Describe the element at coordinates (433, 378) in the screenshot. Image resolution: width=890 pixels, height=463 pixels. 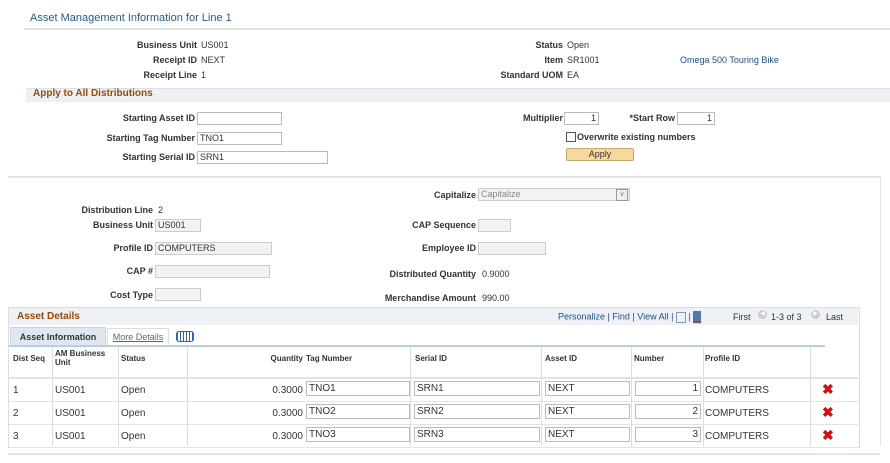
I see `header-divider` at that location.